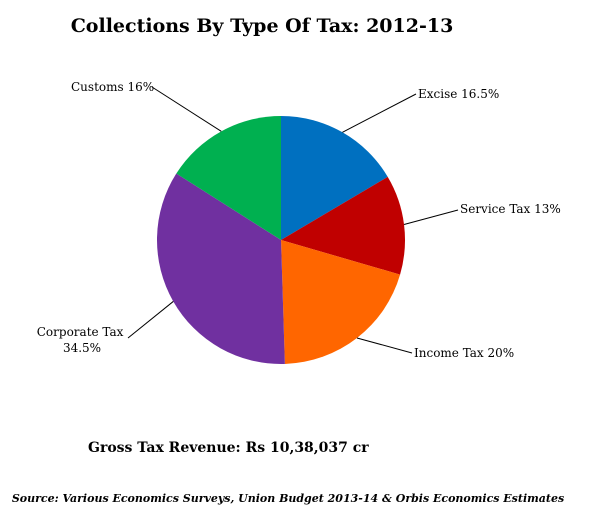  I want to click on slice-label-corporate-tax: Corporate Tax 34.5%, so click(82, 340).